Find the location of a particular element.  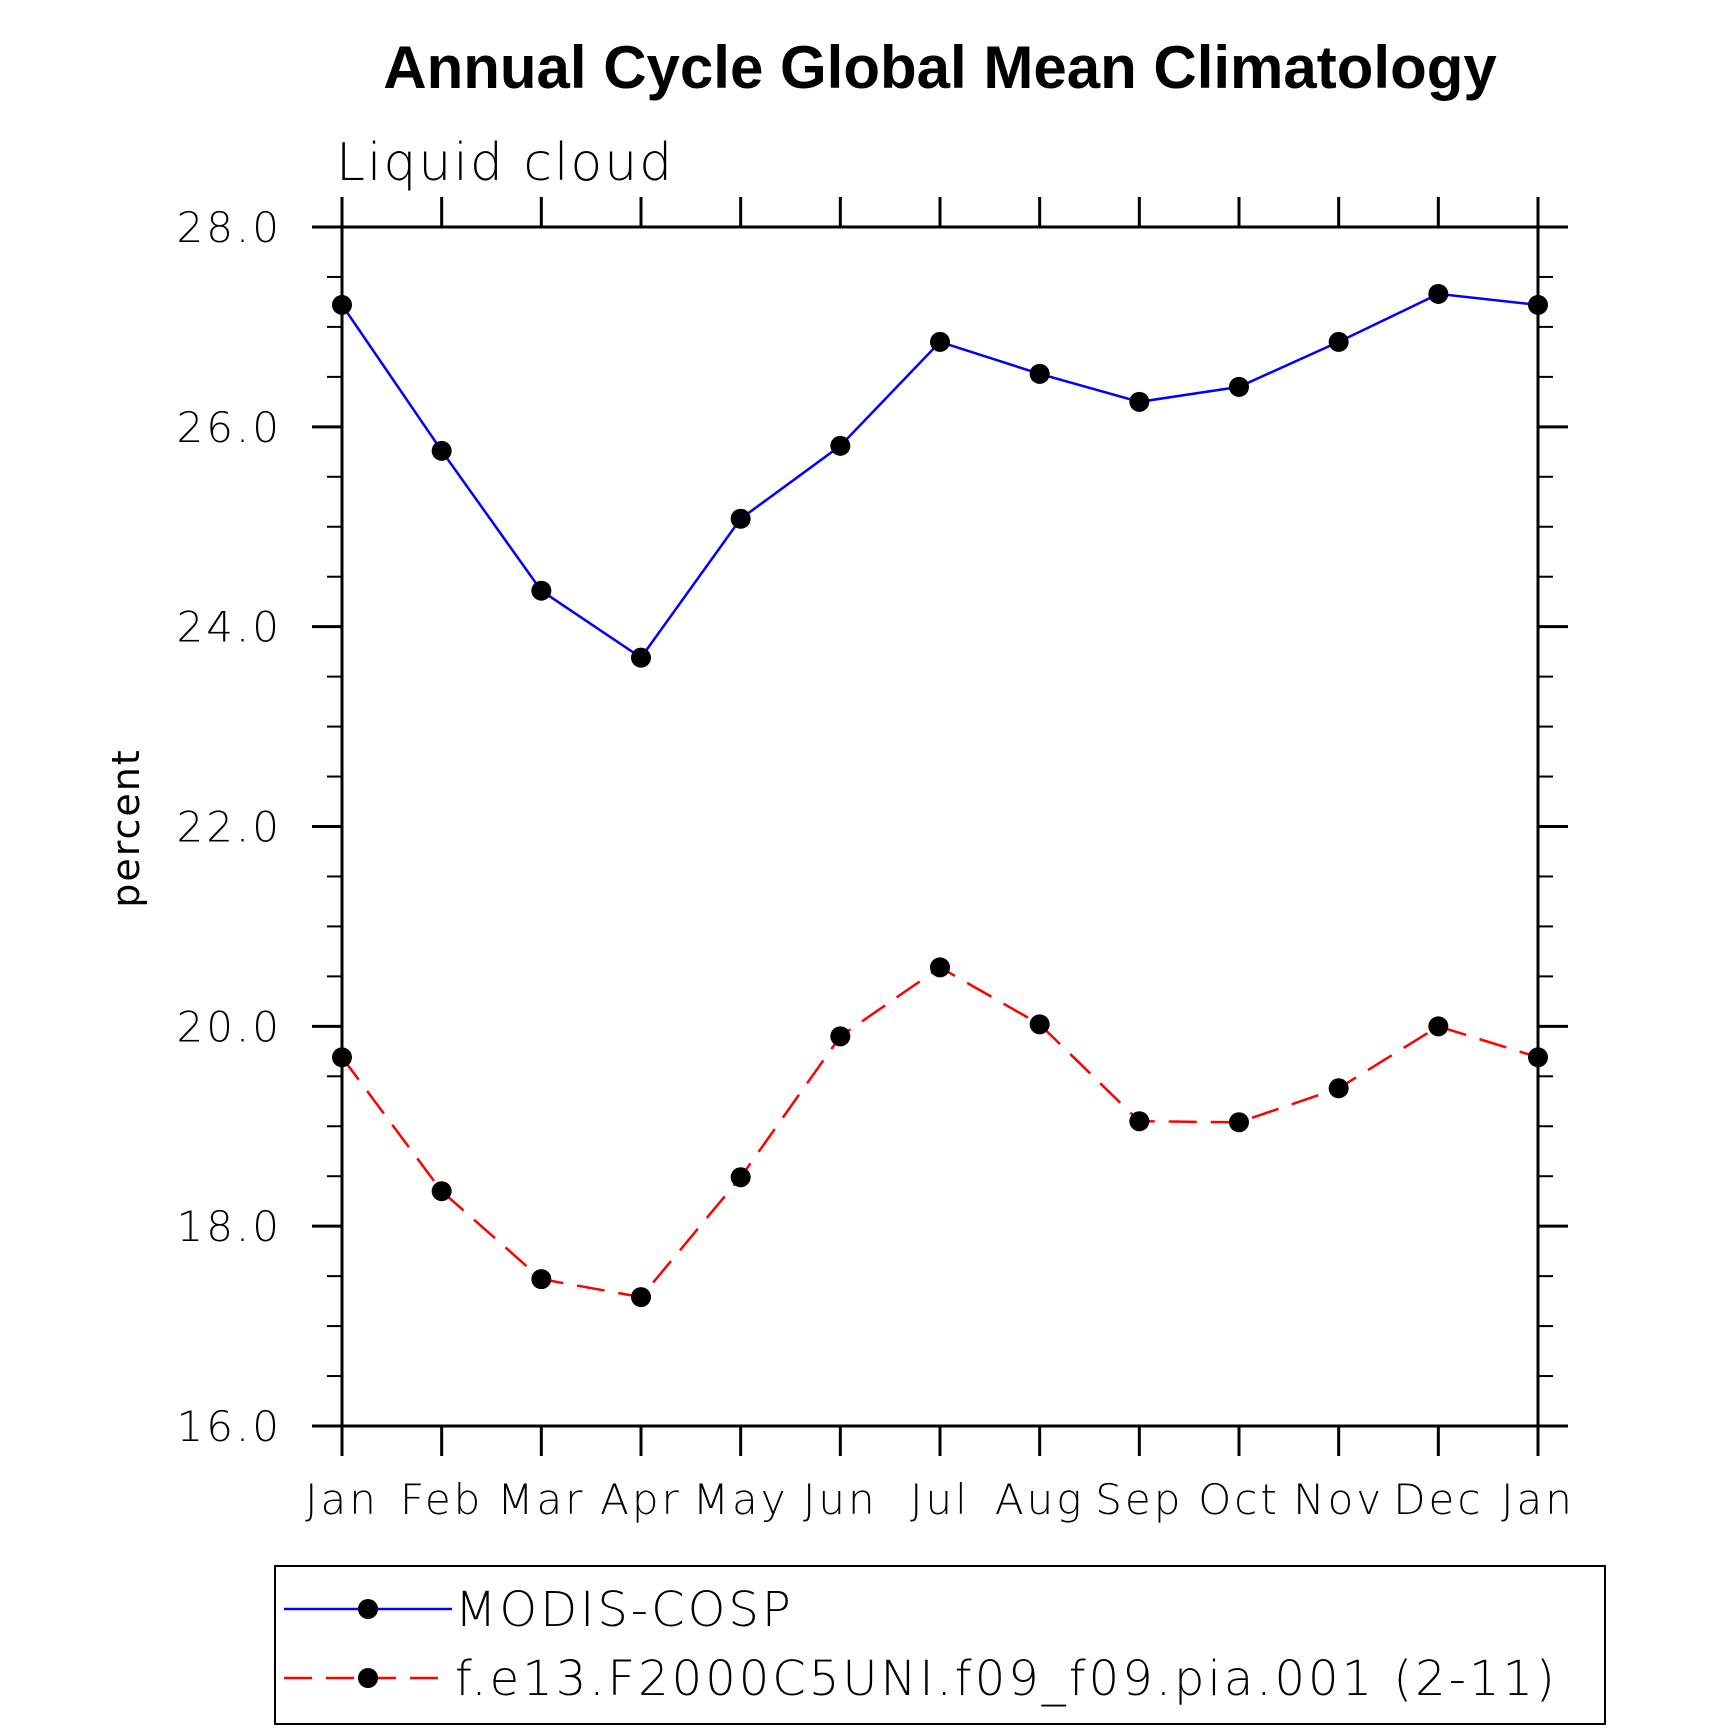

x-tick-label: May is located at coordinates (741, 1499).